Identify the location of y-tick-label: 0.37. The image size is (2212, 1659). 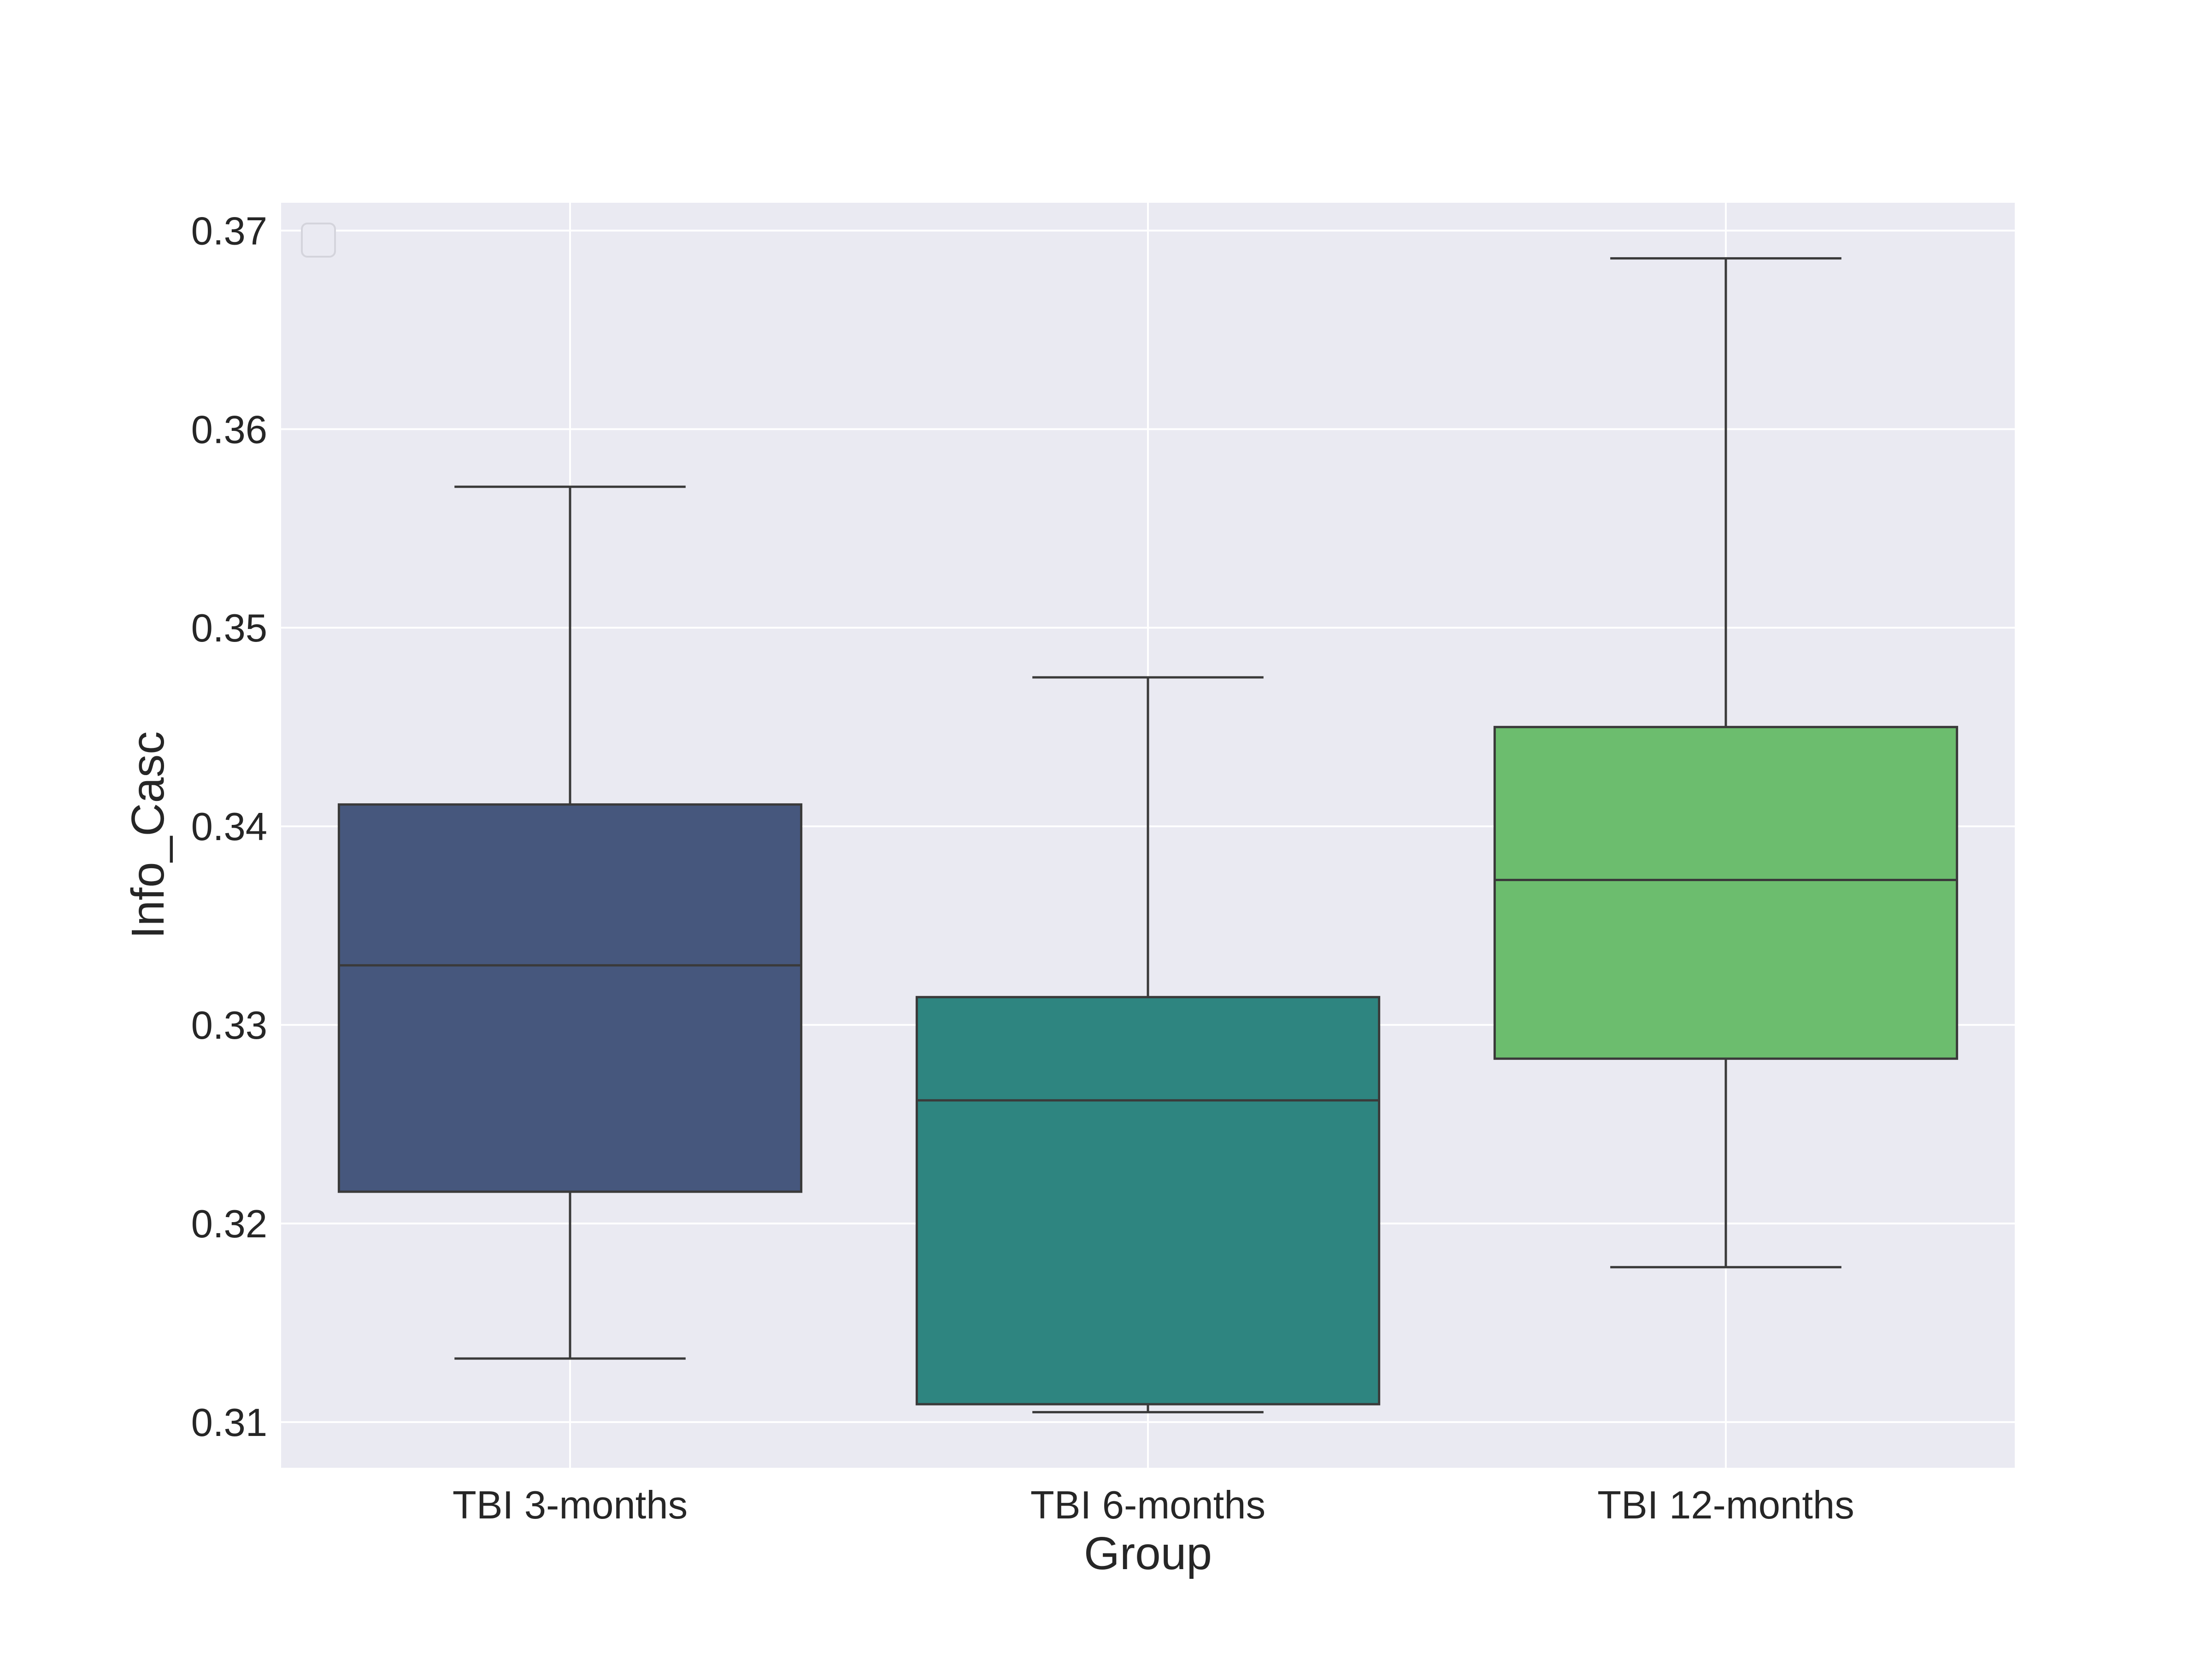
(229, 231).